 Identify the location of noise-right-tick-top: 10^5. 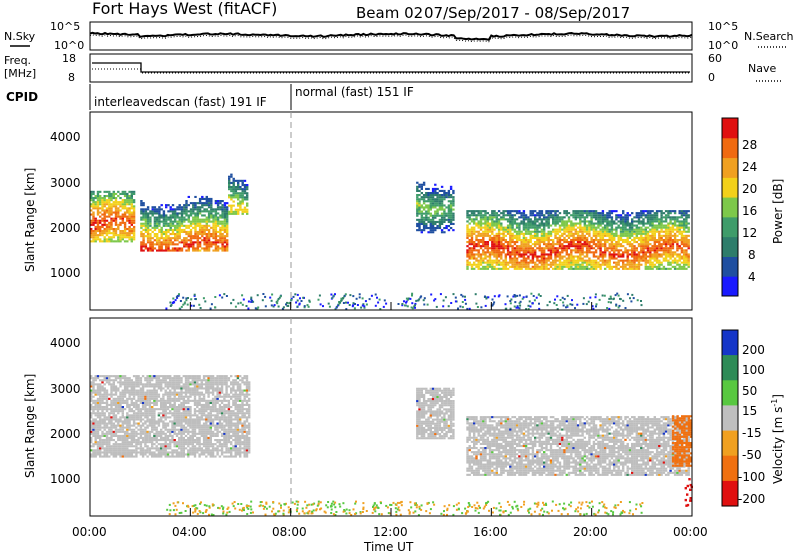
(723, 26).